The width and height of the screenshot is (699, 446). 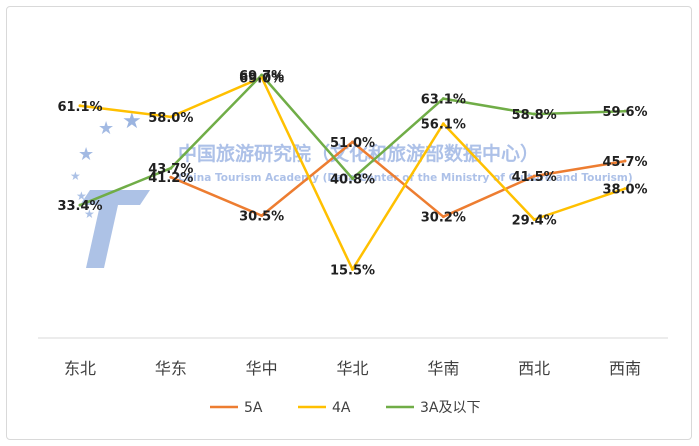 What do you see at coordinates (352, 368) in the screenshot?
I see `x-tick-label: 华北` at bounding box center [352, 368].